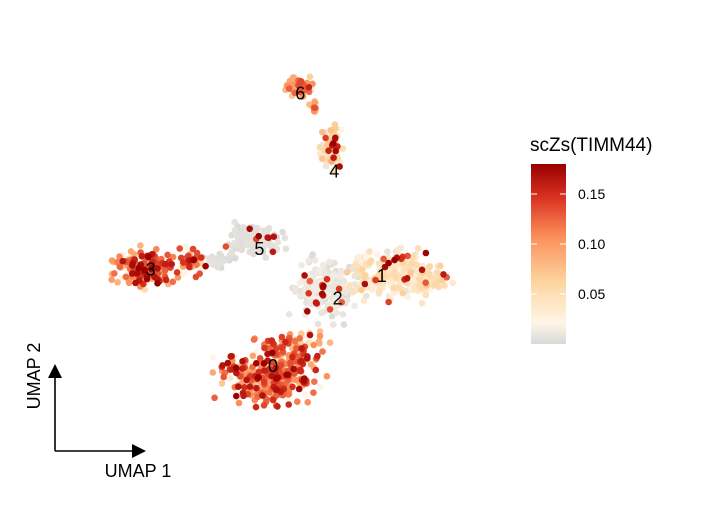 This screenshot has width=712, height=507. I want to click on umap-axes: UMAP 1 UMAP 2, so click(97, 412).